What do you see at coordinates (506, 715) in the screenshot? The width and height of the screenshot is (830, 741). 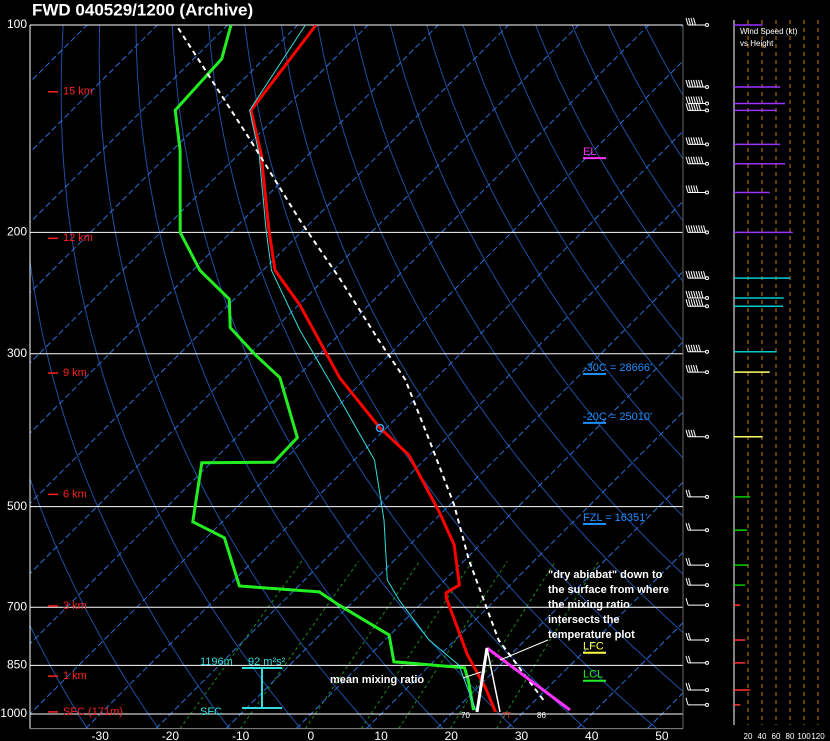 I see `surface-value: 77` at bounding box center [506, 715].